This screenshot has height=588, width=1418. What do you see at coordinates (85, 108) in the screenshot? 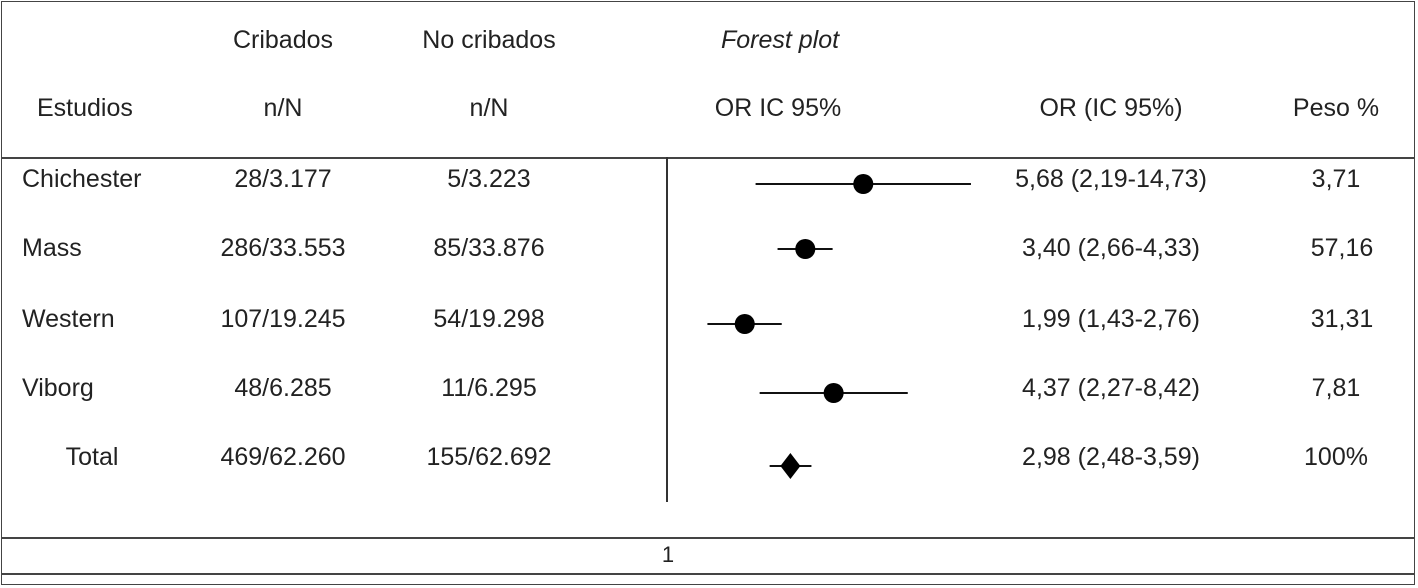
I see `header-estudios: Estudios` at bounding box center [85, 108].